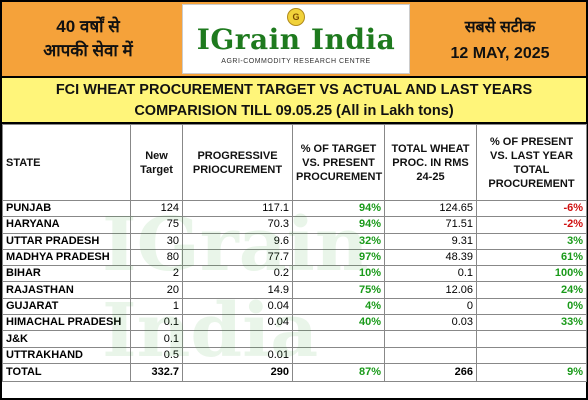 This screenshot has height=400, width=588. Describe the element at coordinates (88, 50) in the screenshot. I see `tagline-left-line2: आपकी सेवा में` at that location.